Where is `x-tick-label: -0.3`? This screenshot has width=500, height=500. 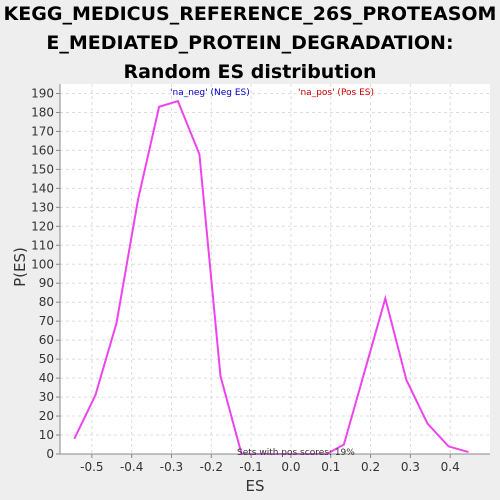 x-tick-label: -0.3 is located at coordinates (171, 467).